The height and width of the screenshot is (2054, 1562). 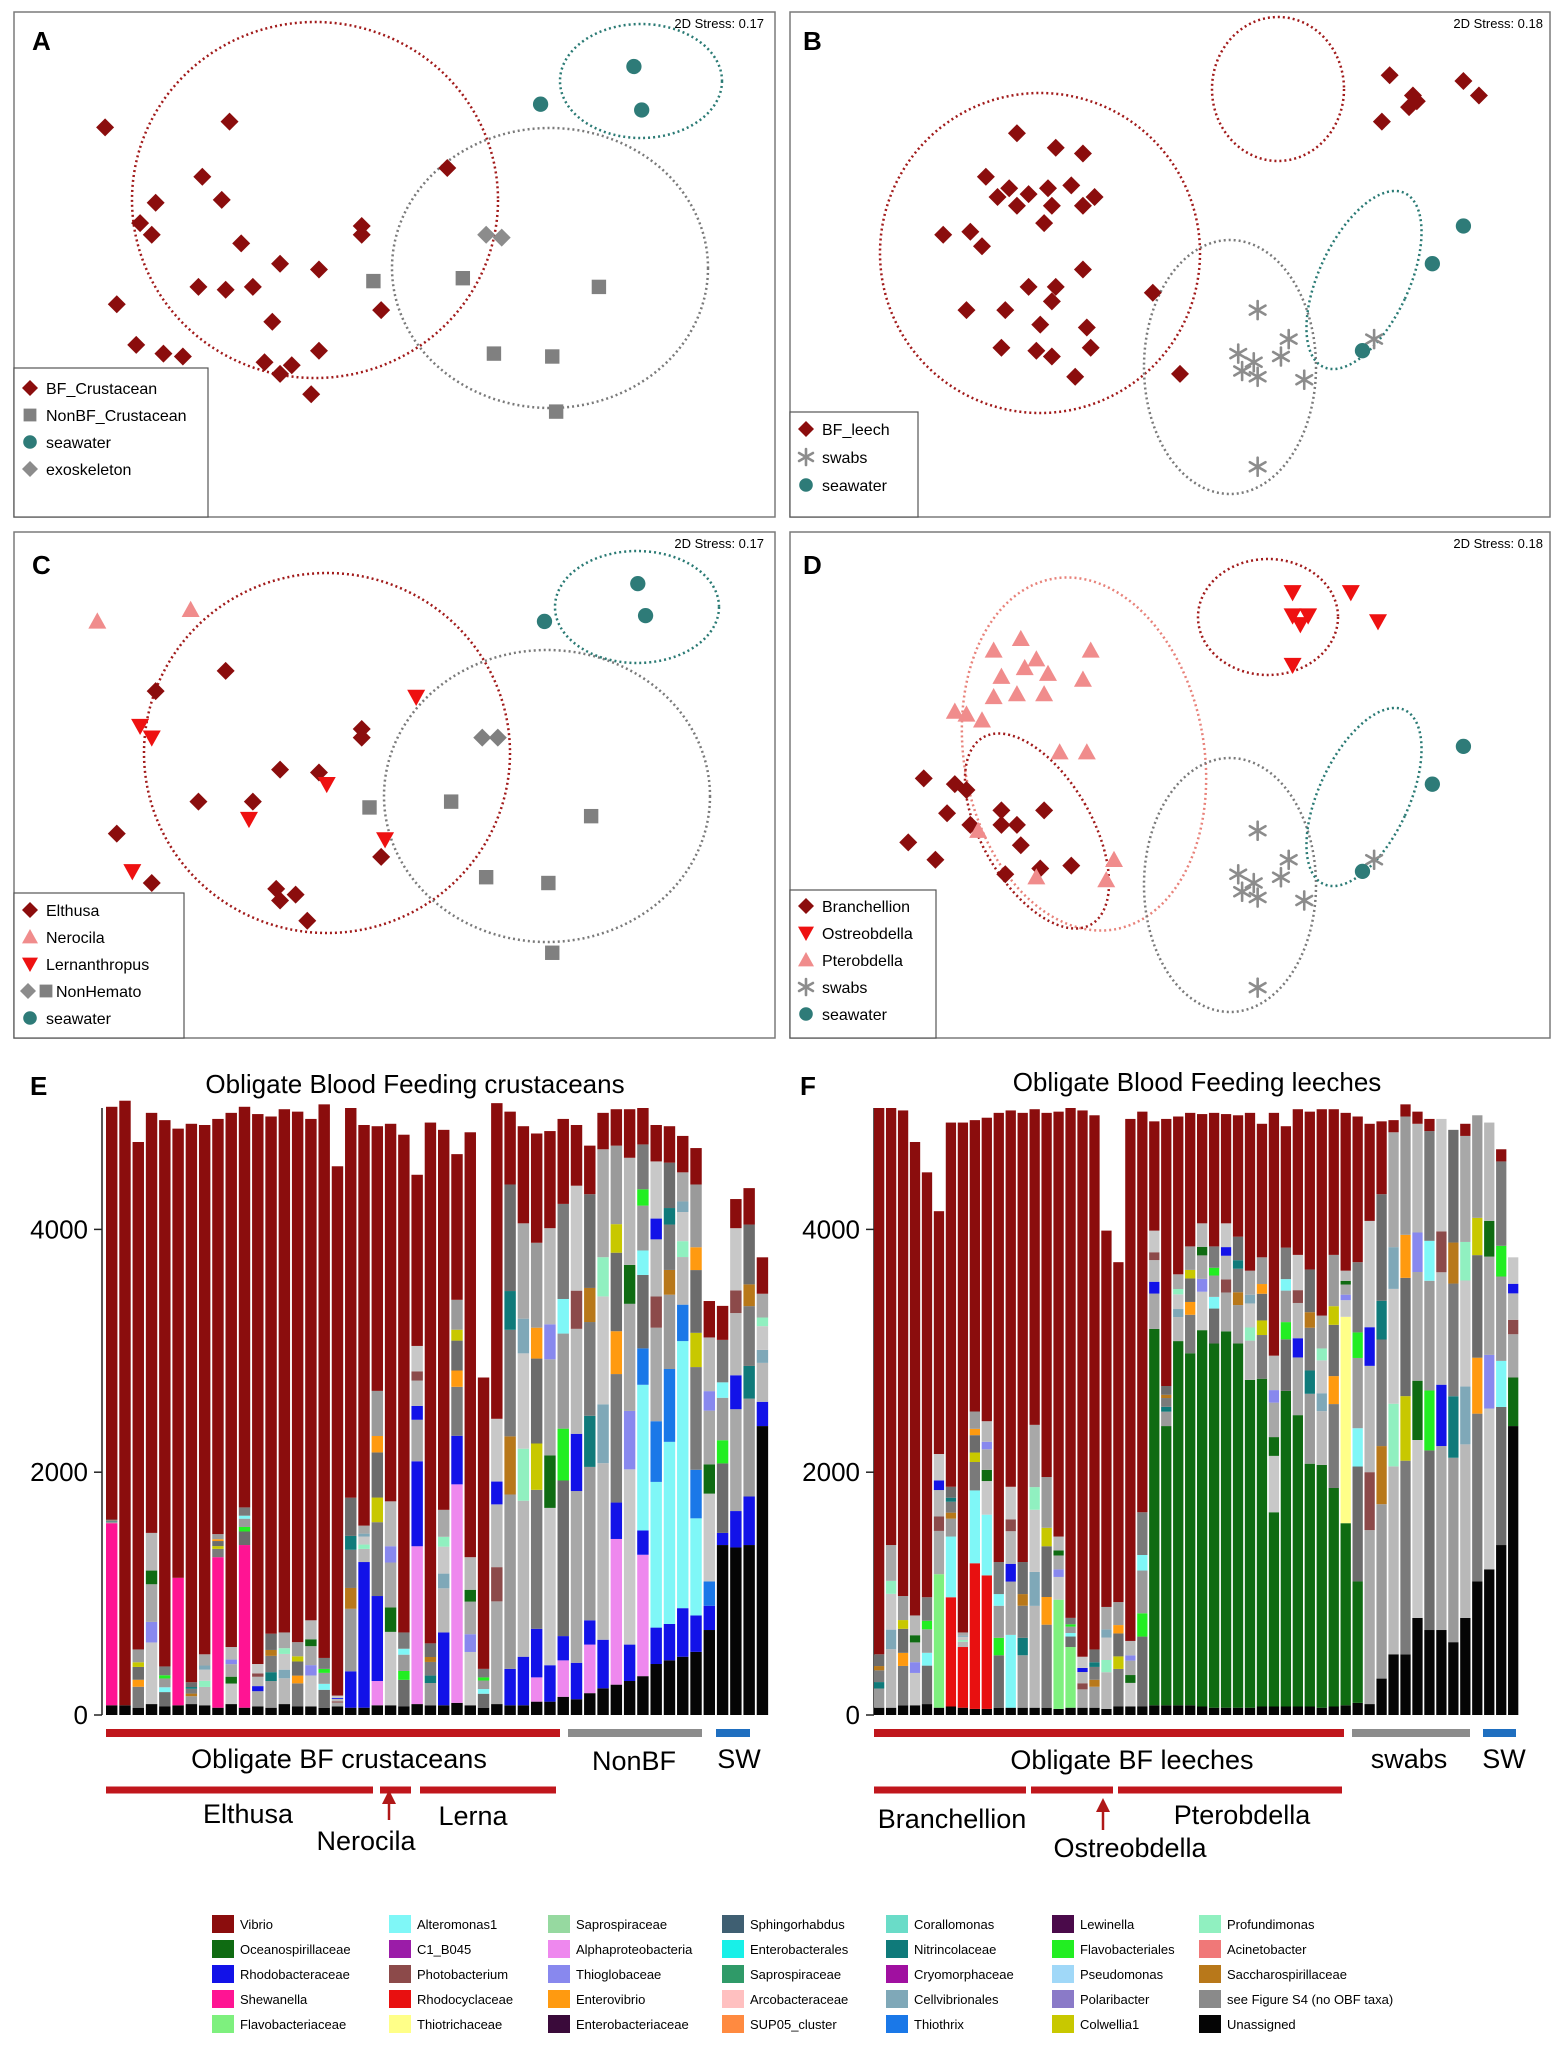 I want to click on legend-label: Lewinella, so click(x=1107, y=1924).